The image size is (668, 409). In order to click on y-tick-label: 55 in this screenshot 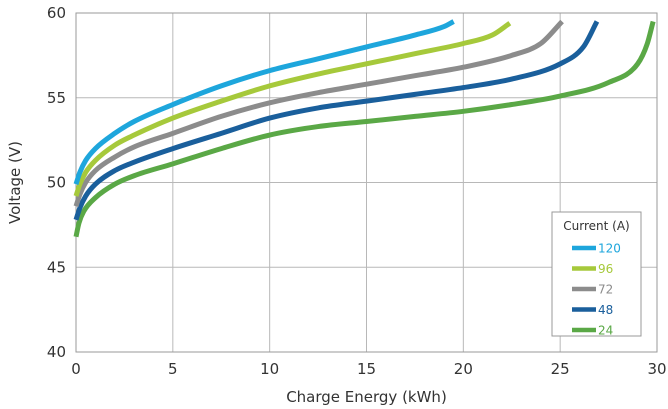, I will do `click(56, 98)`.